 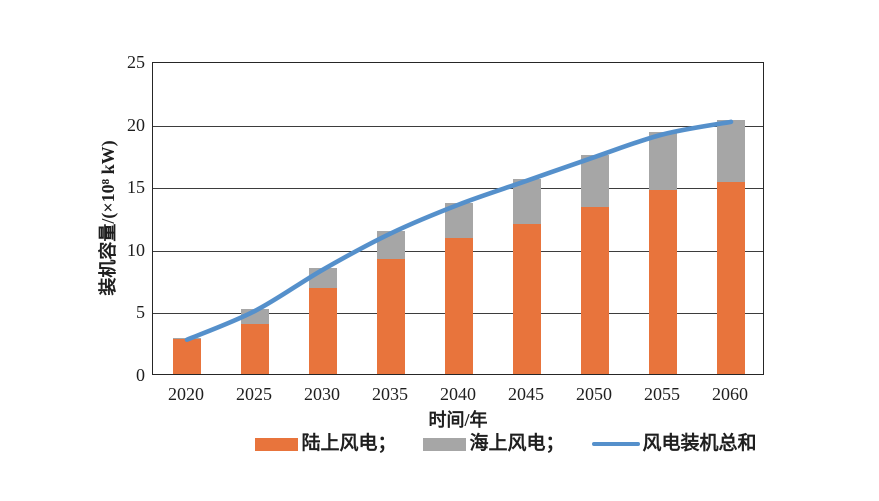 What do you see at coordinates (663, 161) in the screenshot?
I see `bar-海上风电-2055` at bounding box center [663, 161].